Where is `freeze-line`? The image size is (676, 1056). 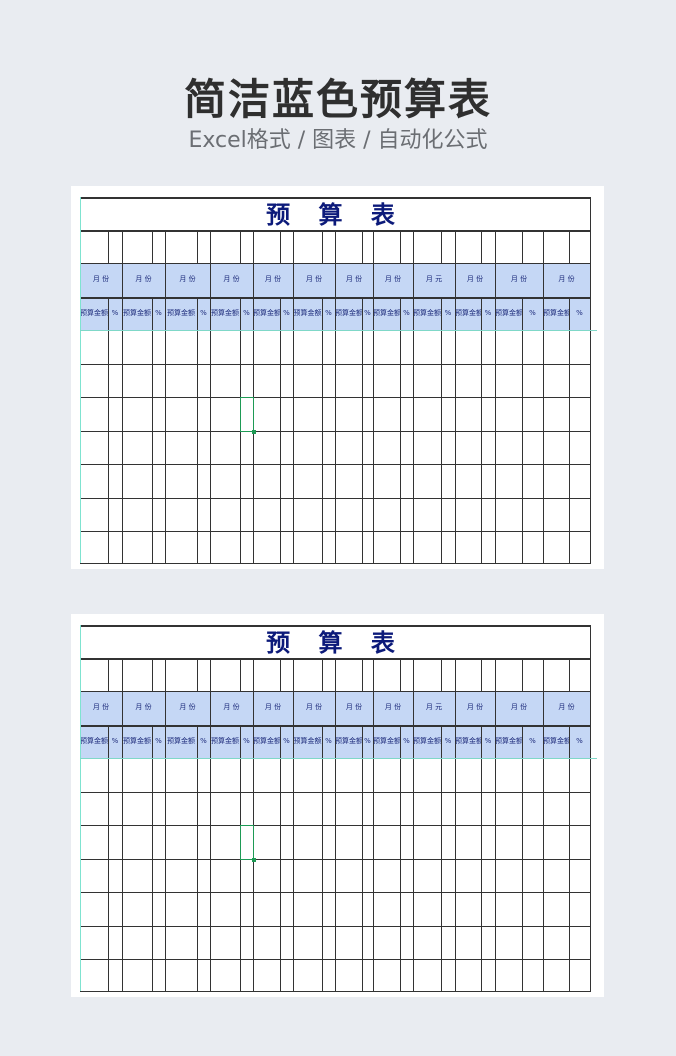
freeze-line is located at coordinates (338, 330).